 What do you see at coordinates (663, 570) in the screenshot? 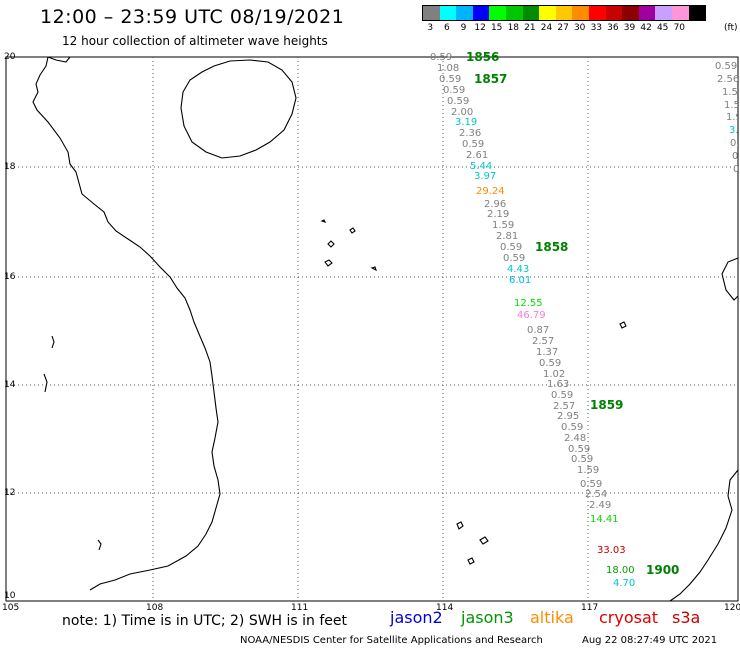
I see `track-time-label: 1900` at bounding box center [663, 570].